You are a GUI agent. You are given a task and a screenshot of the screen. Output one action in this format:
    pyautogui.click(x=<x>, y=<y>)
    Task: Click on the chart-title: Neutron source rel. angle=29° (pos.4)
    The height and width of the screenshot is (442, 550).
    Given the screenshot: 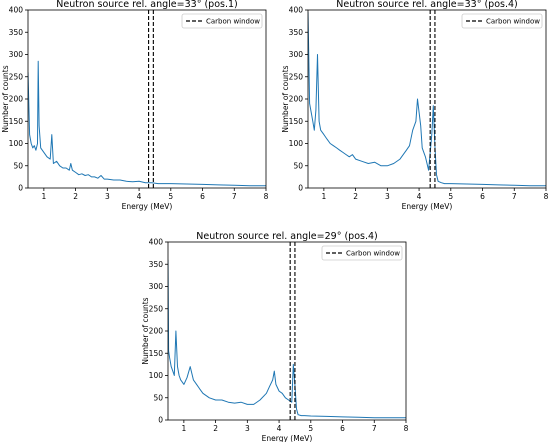 What is the action you would take?
    pyautogui.click(x=286, y=236)
    